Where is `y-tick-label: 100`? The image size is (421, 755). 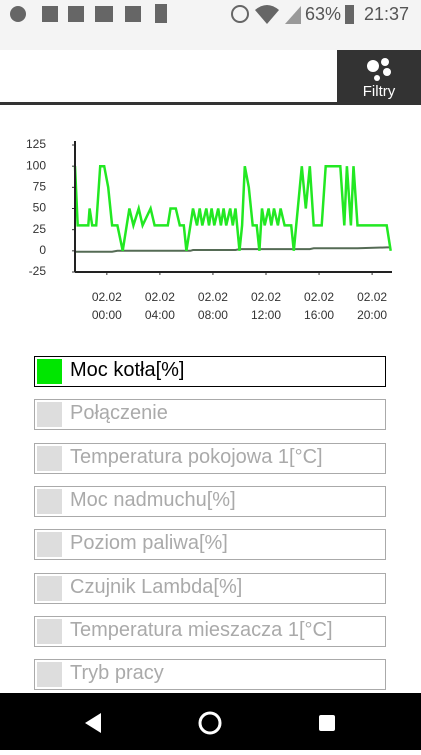 y-tick-label: 100 is located at coordinates (36, 165).